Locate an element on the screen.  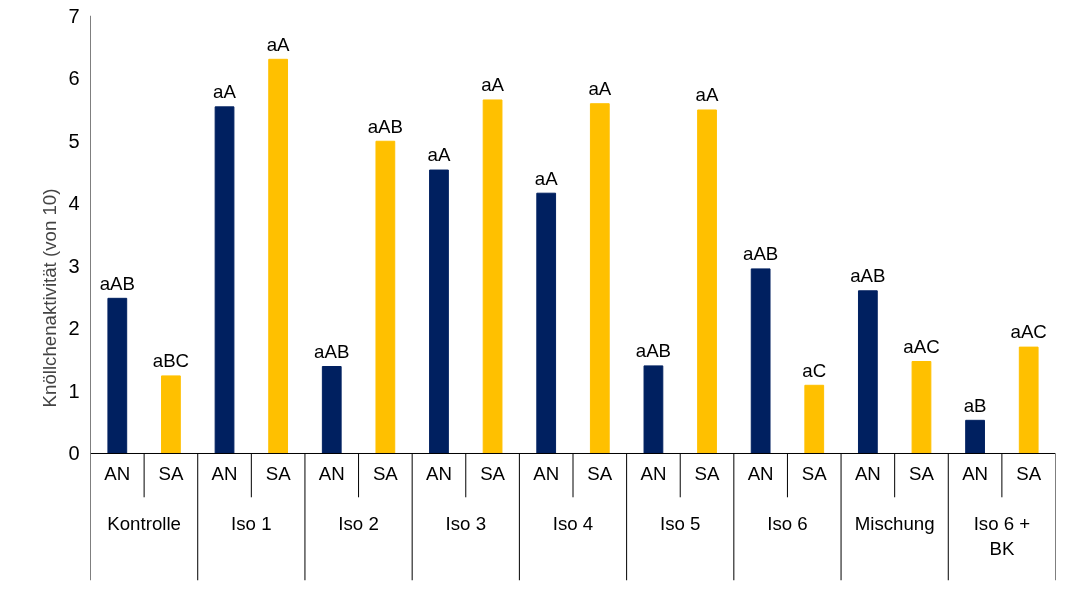
x-tick-label: Iso 5 is located at coordinates (680, 523).